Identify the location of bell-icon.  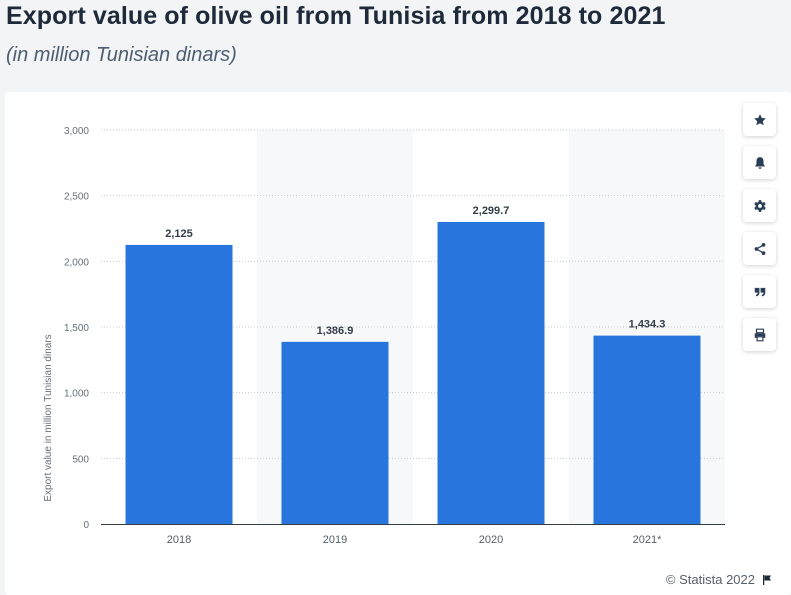
(759, 162).